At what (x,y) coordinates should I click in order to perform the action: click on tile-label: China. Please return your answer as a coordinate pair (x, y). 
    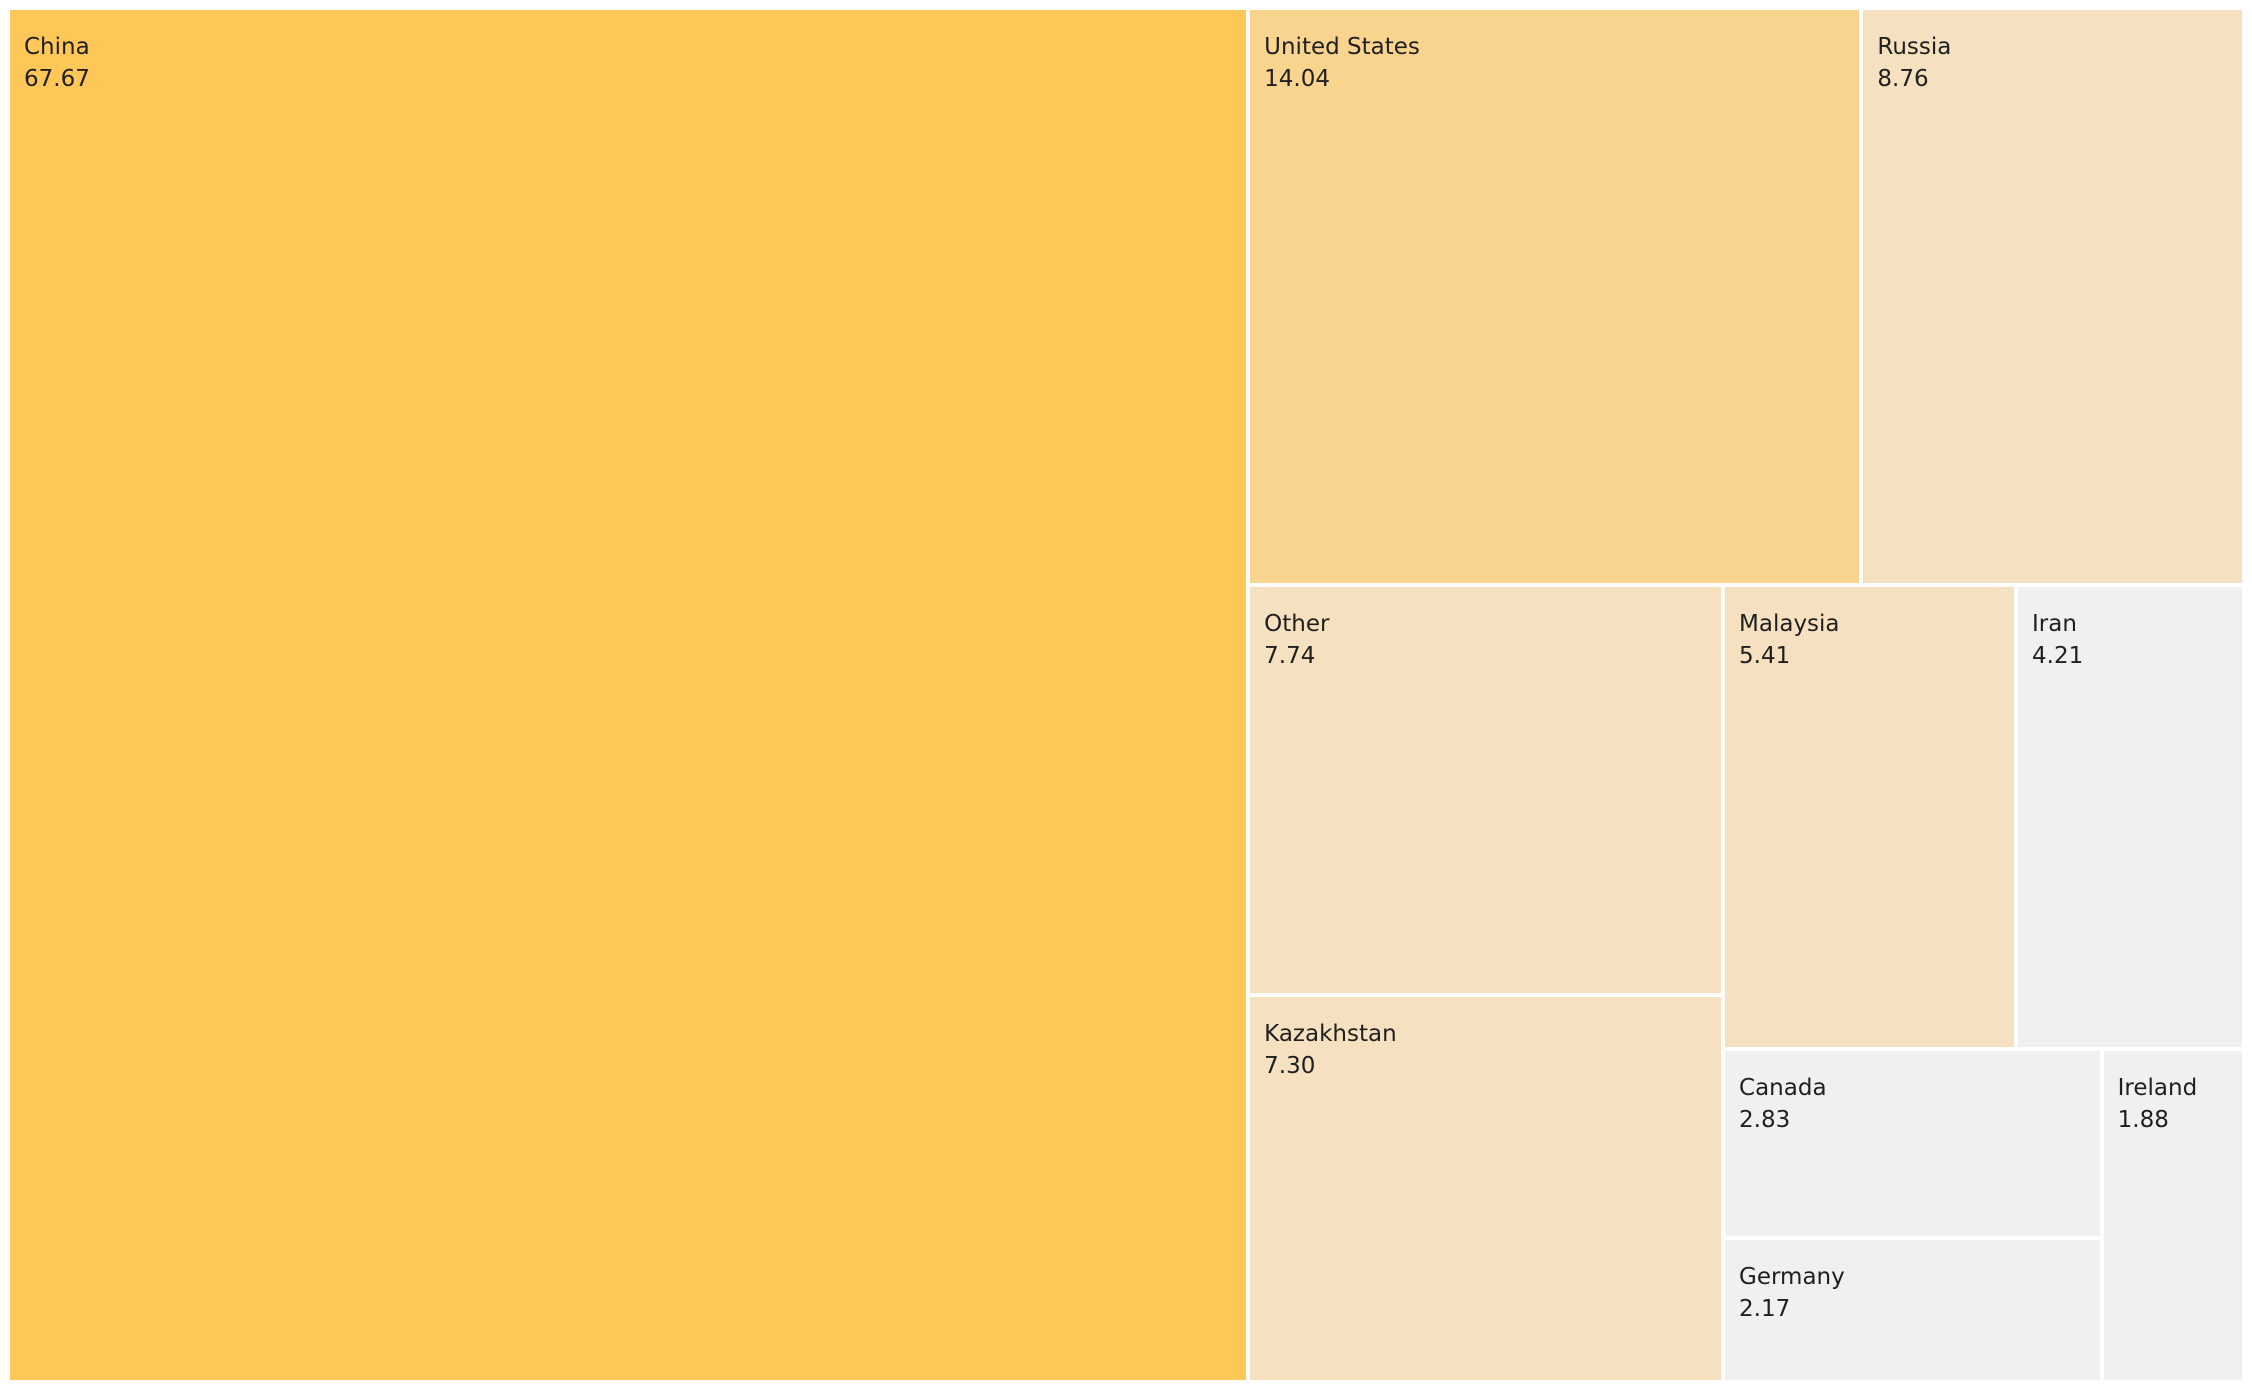
    Looking at the image, I should click on (57, 47).